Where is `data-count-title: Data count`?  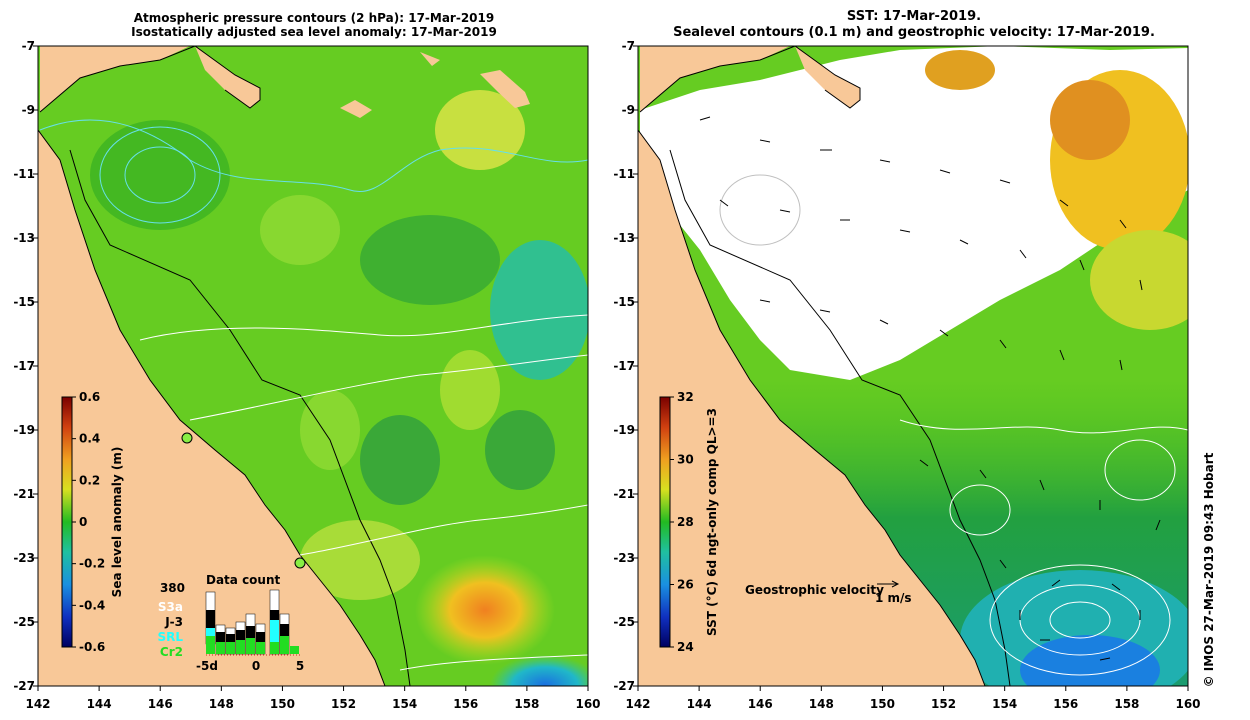 data-count-title: Data count is located at coordinates (243, 580).